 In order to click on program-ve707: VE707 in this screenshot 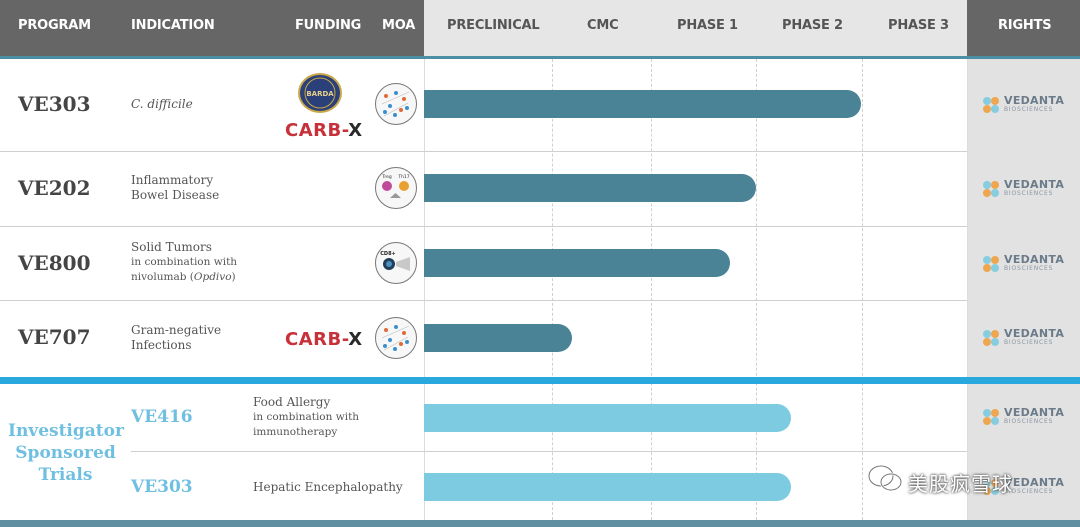, I will do `click(54, 337)`.